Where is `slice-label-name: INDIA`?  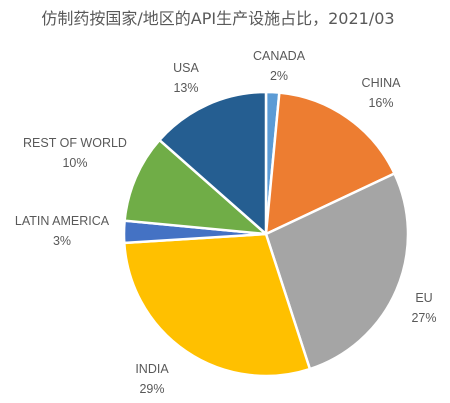
slice-label-name: INDIA is located at coordinates (152, 369).